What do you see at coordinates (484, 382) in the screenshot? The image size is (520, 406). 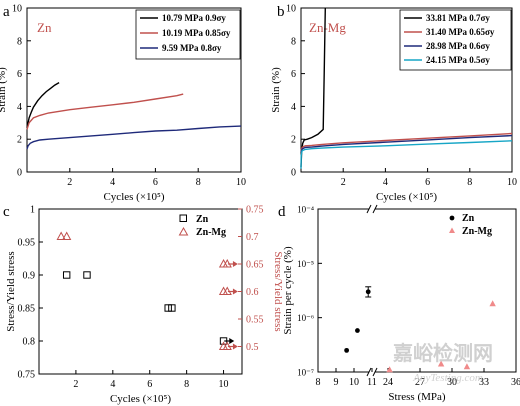 I see `x-tick-label: 33` at bounding box center [484, 382].